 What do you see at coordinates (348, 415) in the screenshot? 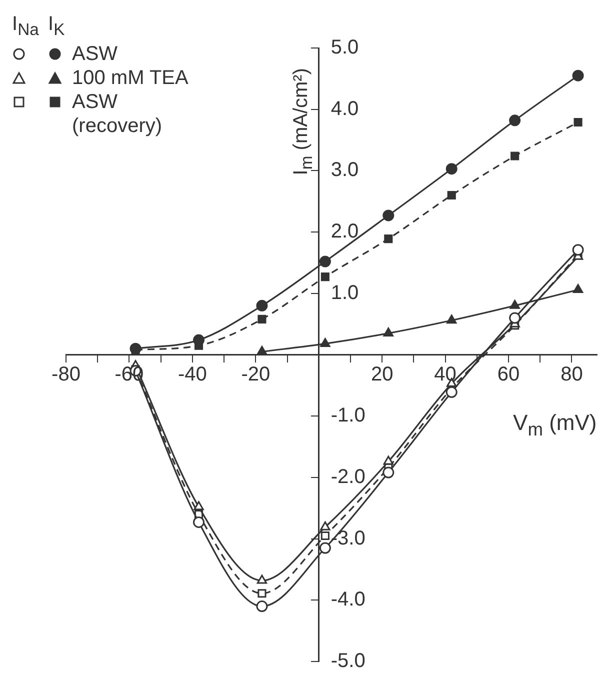
I see `y-tick-label: -1.0` at bounding box center [348, 415].